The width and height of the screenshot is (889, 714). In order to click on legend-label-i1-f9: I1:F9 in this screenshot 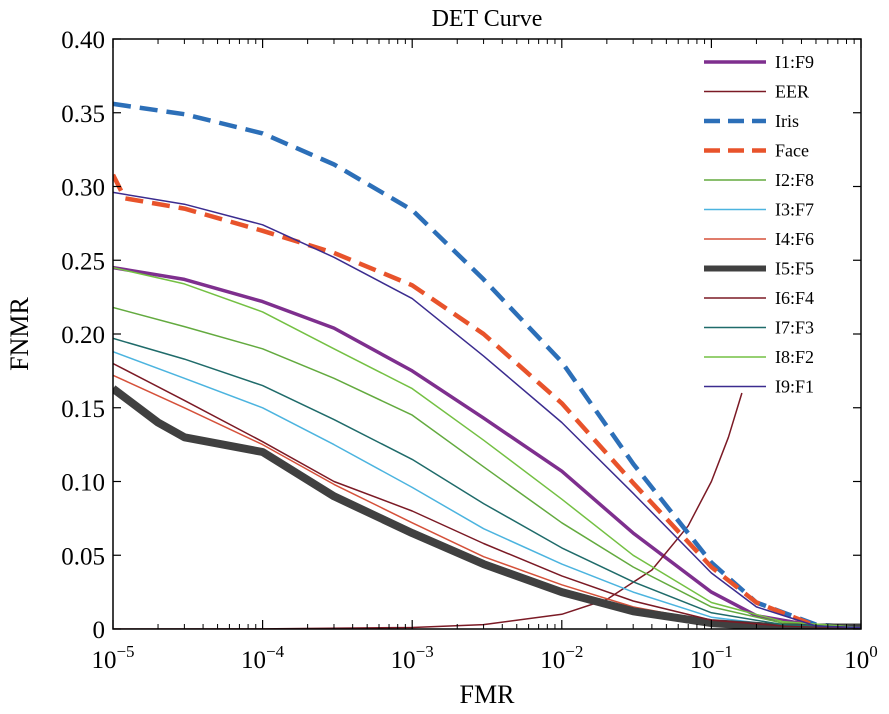, I will do `click(794, 62)`.